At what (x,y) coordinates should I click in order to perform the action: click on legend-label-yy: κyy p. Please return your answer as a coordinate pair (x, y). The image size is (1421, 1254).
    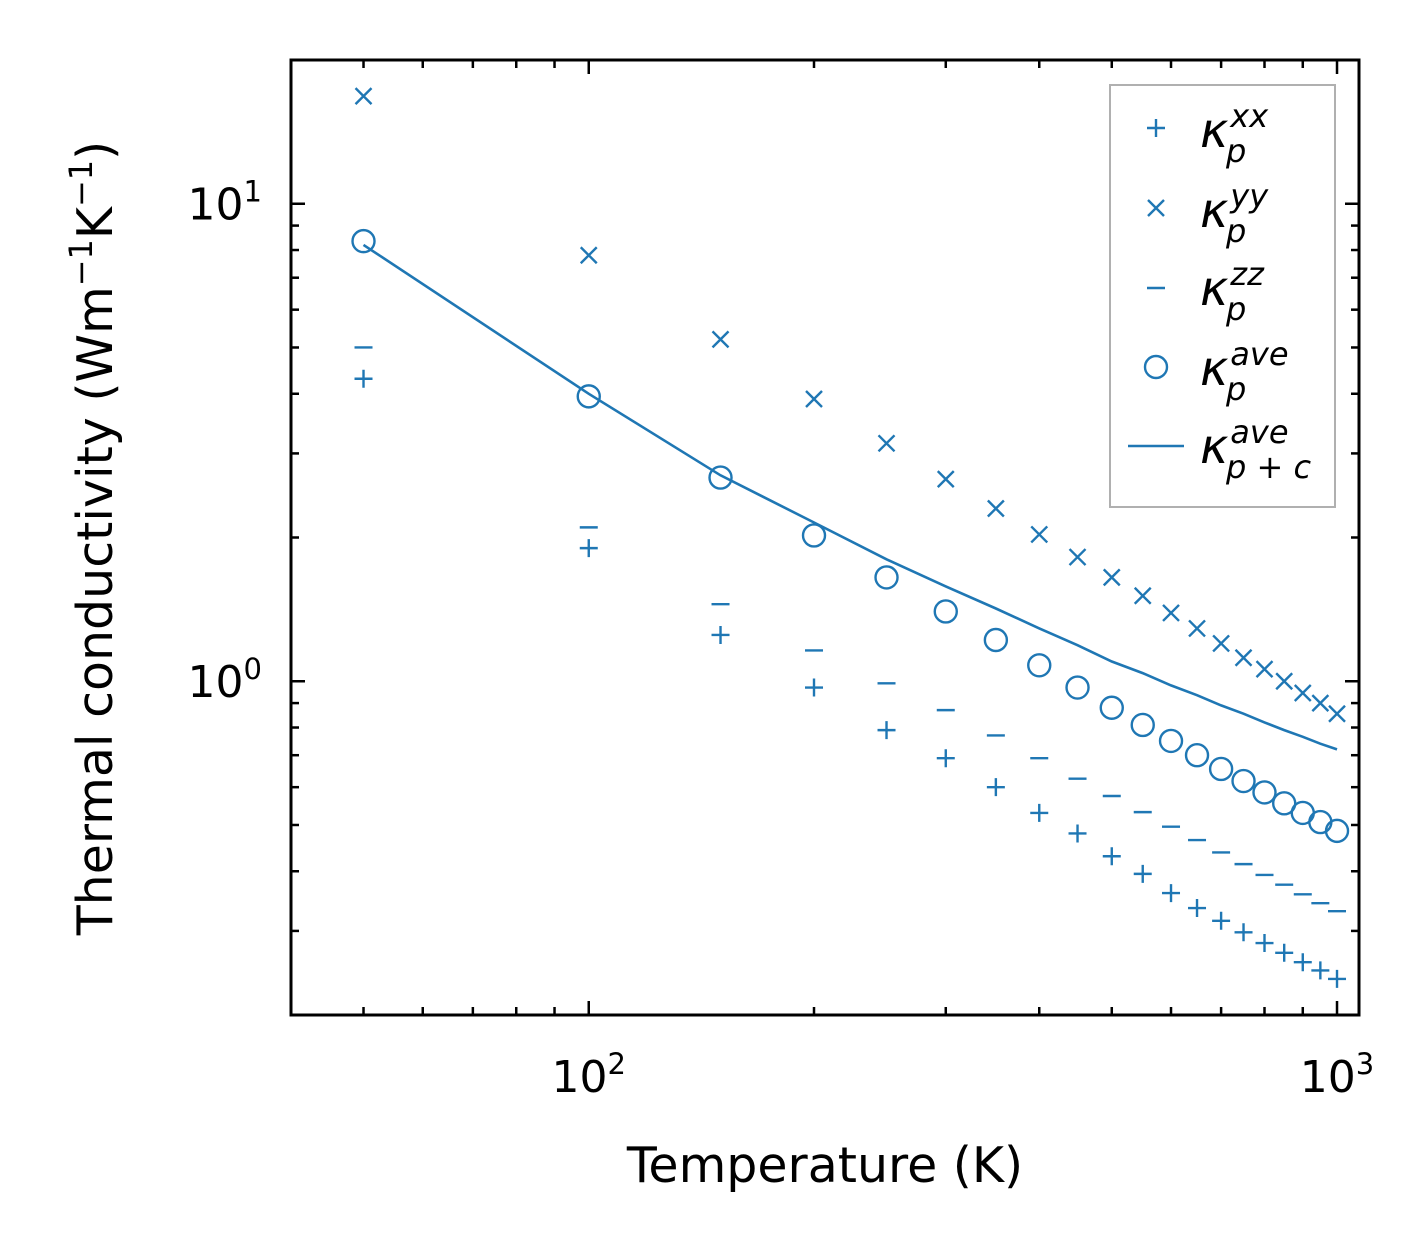
    Looking at the image, I should click on (1234, 213).